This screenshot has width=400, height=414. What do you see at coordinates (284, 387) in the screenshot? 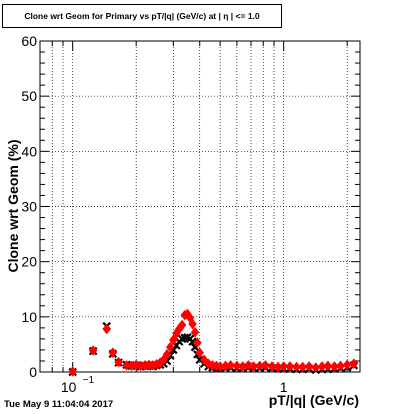
I see `x-tick-label: 1` at bounding box center [284, 387].